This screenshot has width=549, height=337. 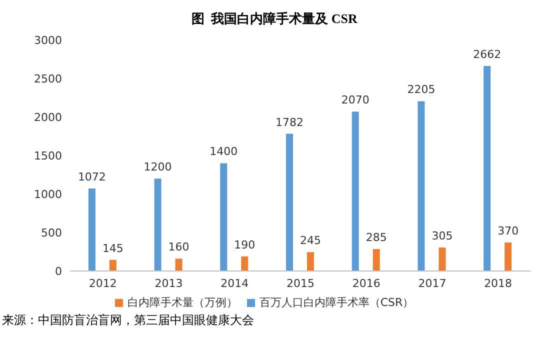 What do you see at coordinates (158, 167) in the screenshot?
I see `data-label: 1200` at bounding box center [158, 167].